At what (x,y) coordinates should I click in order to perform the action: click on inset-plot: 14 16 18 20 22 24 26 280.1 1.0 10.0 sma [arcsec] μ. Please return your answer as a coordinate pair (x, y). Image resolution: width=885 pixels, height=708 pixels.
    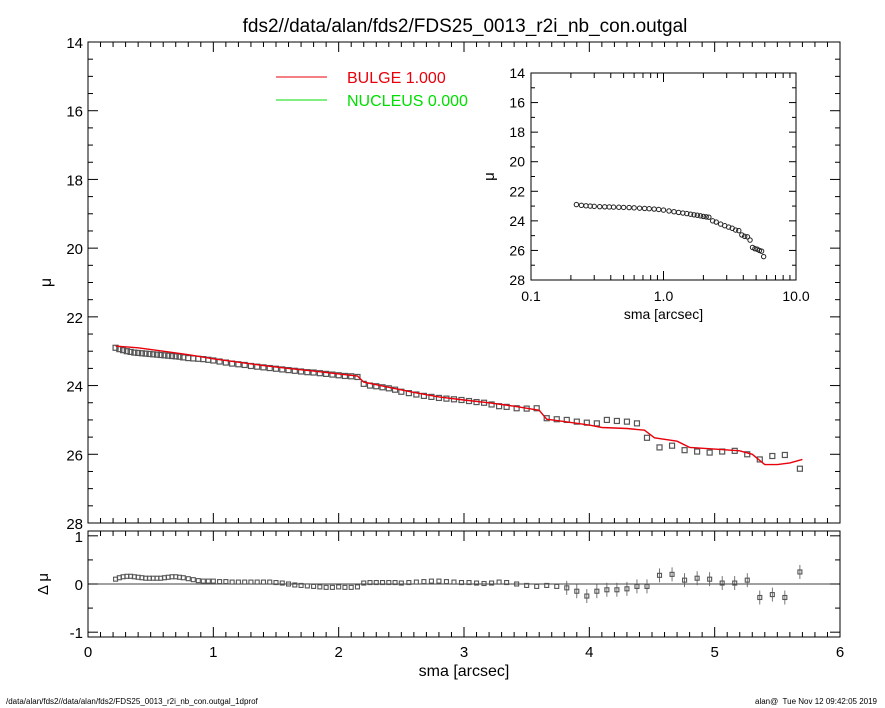
    Looking at the image, I should click on (645, 193).